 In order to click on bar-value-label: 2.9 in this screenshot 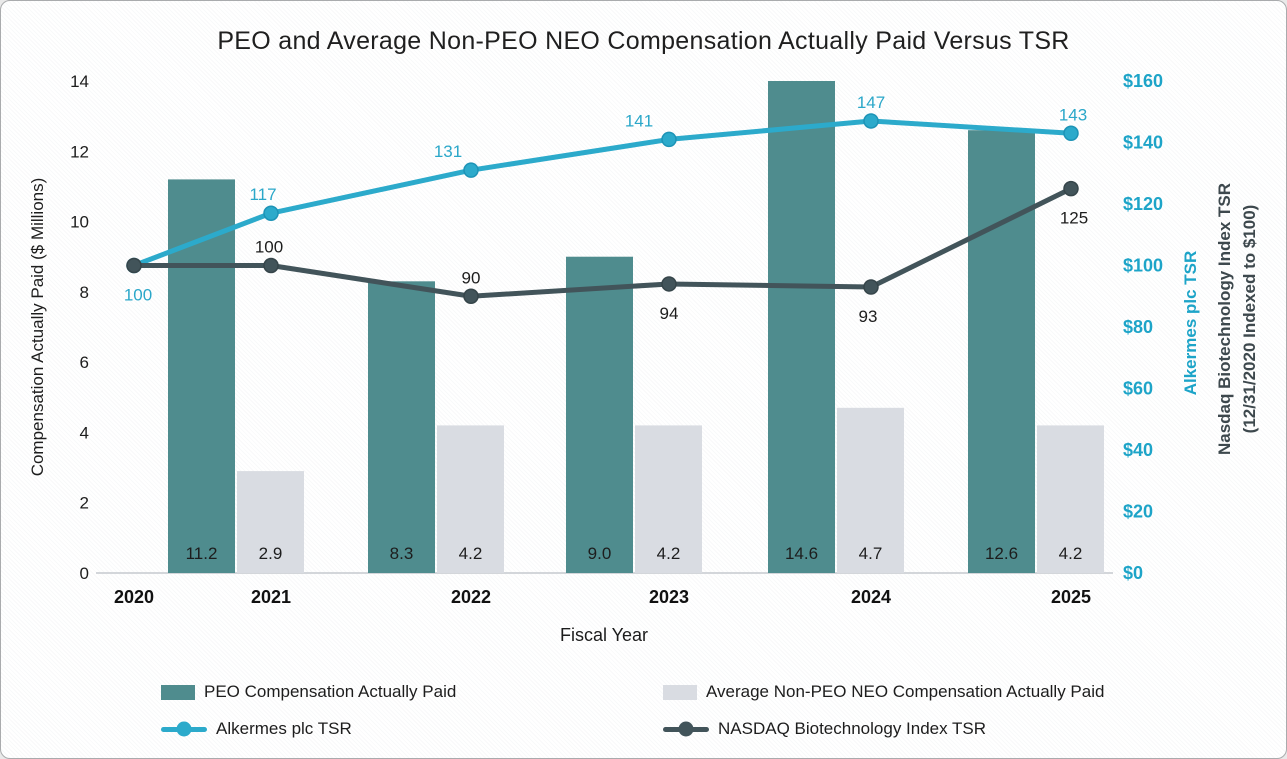, I will do `click(271, 553)`.